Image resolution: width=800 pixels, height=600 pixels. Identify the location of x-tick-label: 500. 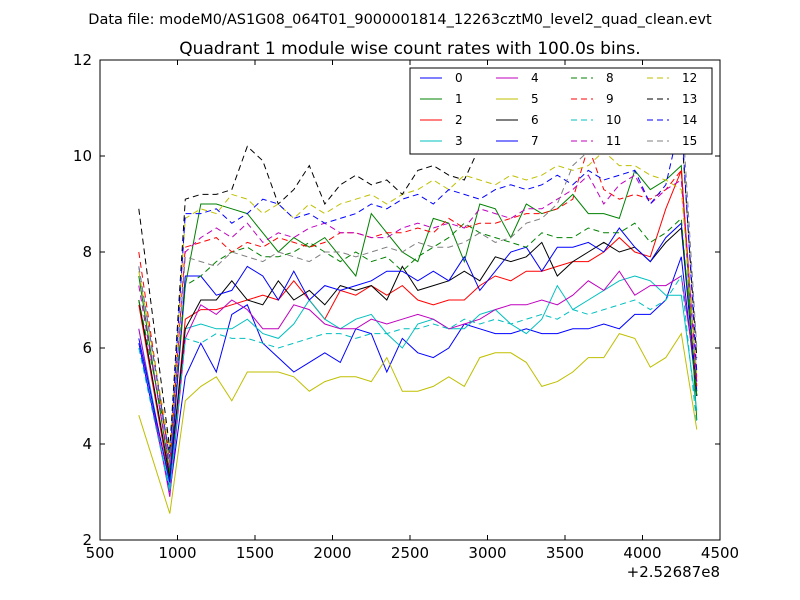
(100, 553).